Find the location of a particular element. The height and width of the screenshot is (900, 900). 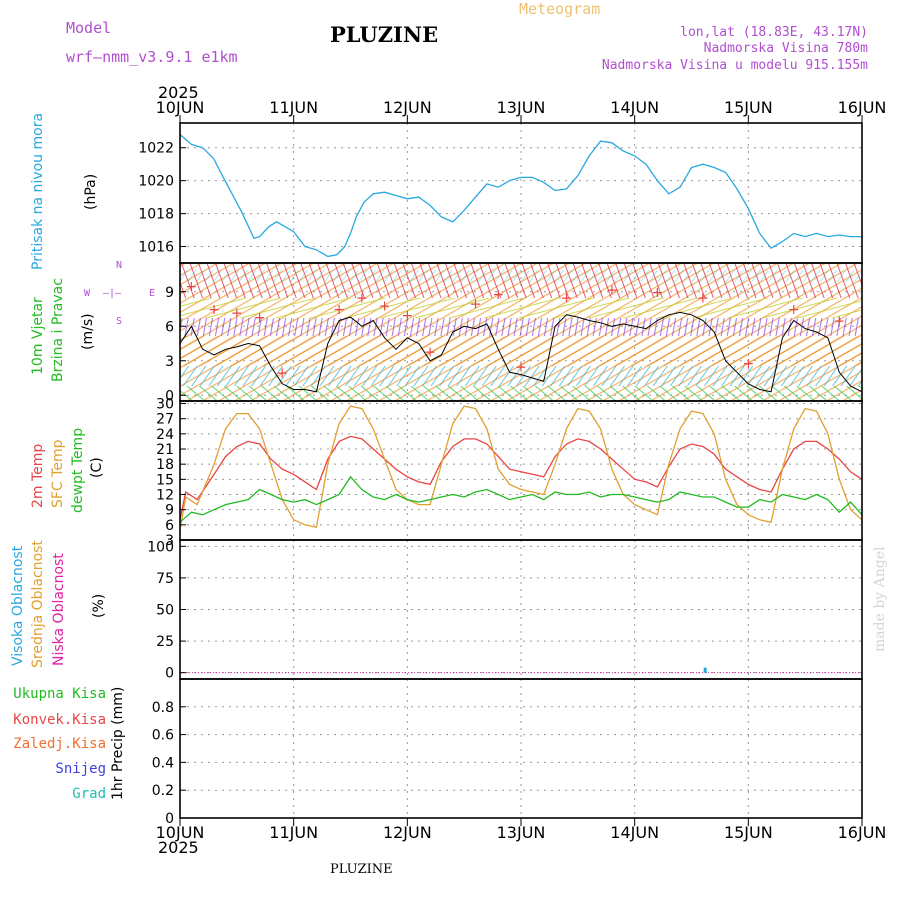

legend-konvek: Konvek.Kisa is located at coordinates (59, 720).